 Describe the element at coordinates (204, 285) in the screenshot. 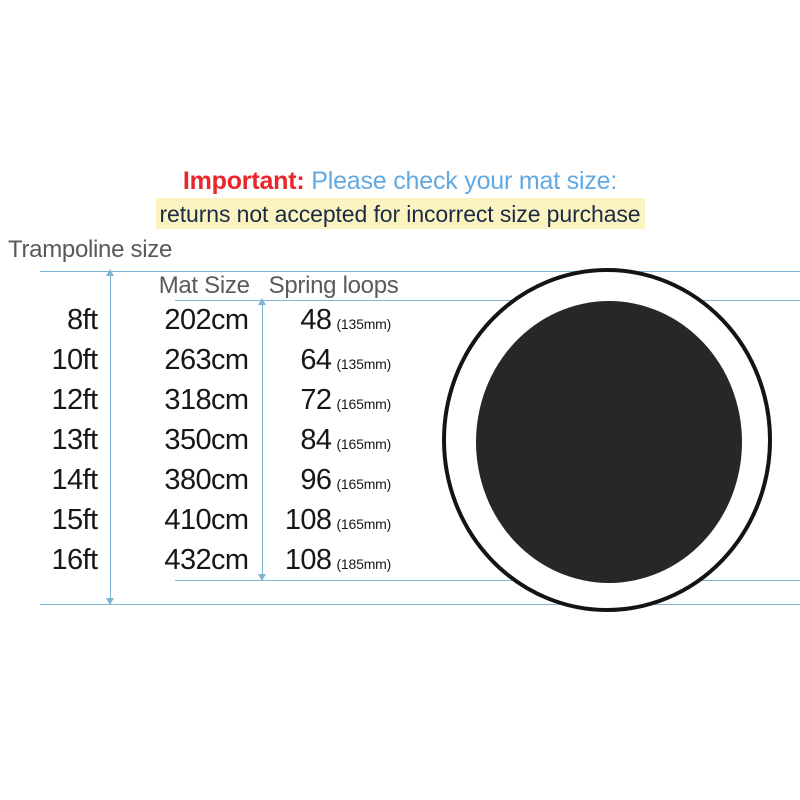

I see `table-header-mat-size: Mat Size` at that location.